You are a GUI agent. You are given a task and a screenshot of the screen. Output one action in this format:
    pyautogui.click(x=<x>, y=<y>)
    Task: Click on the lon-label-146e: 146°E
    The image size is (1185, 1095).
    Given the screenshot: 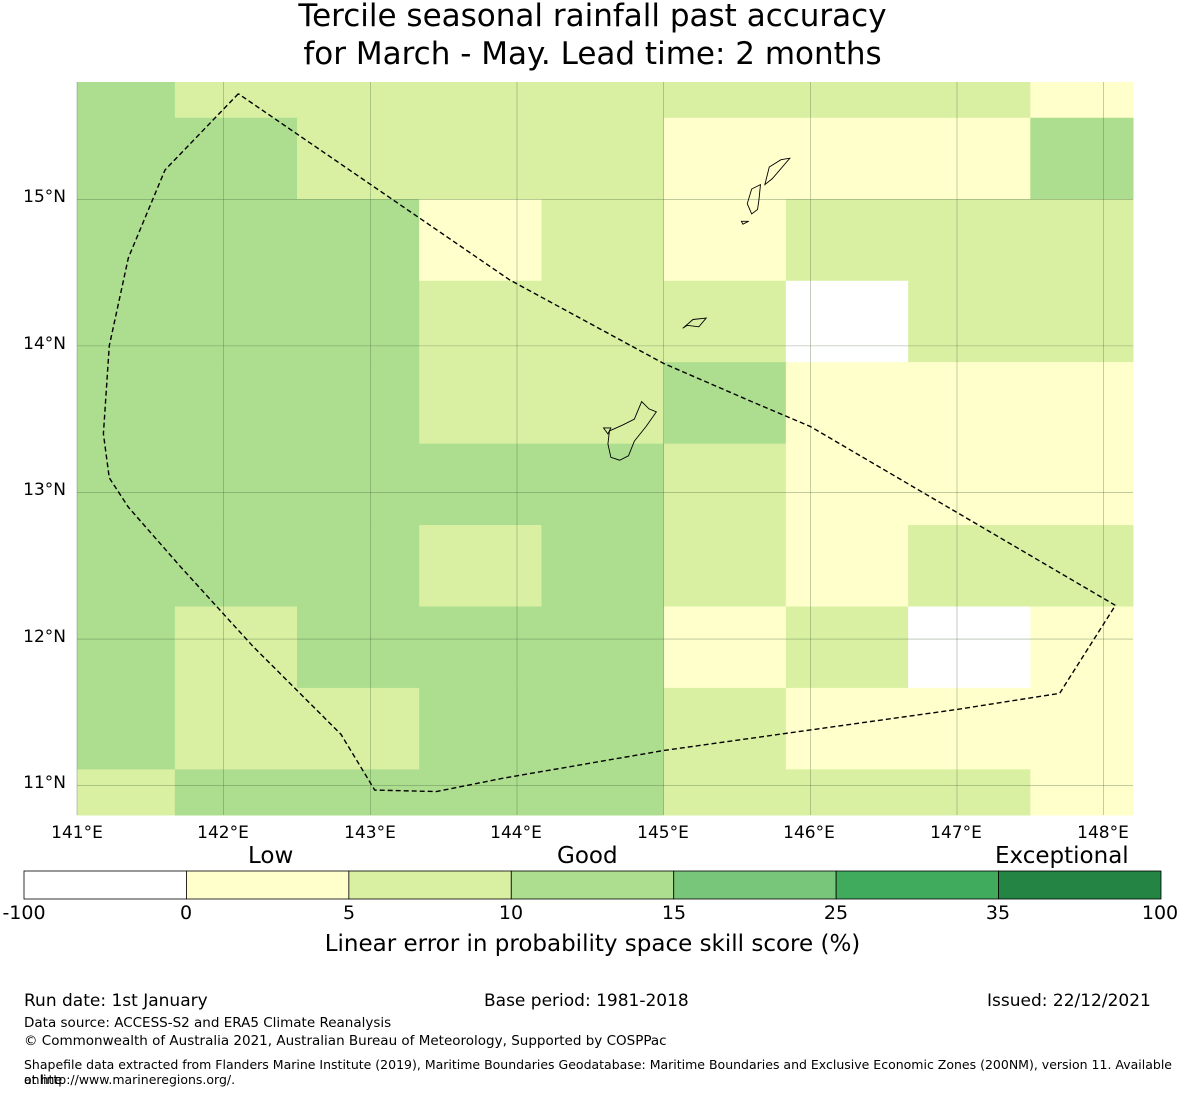 What is the action you would take?
    pyautogui.click(x=809, y=833)
    